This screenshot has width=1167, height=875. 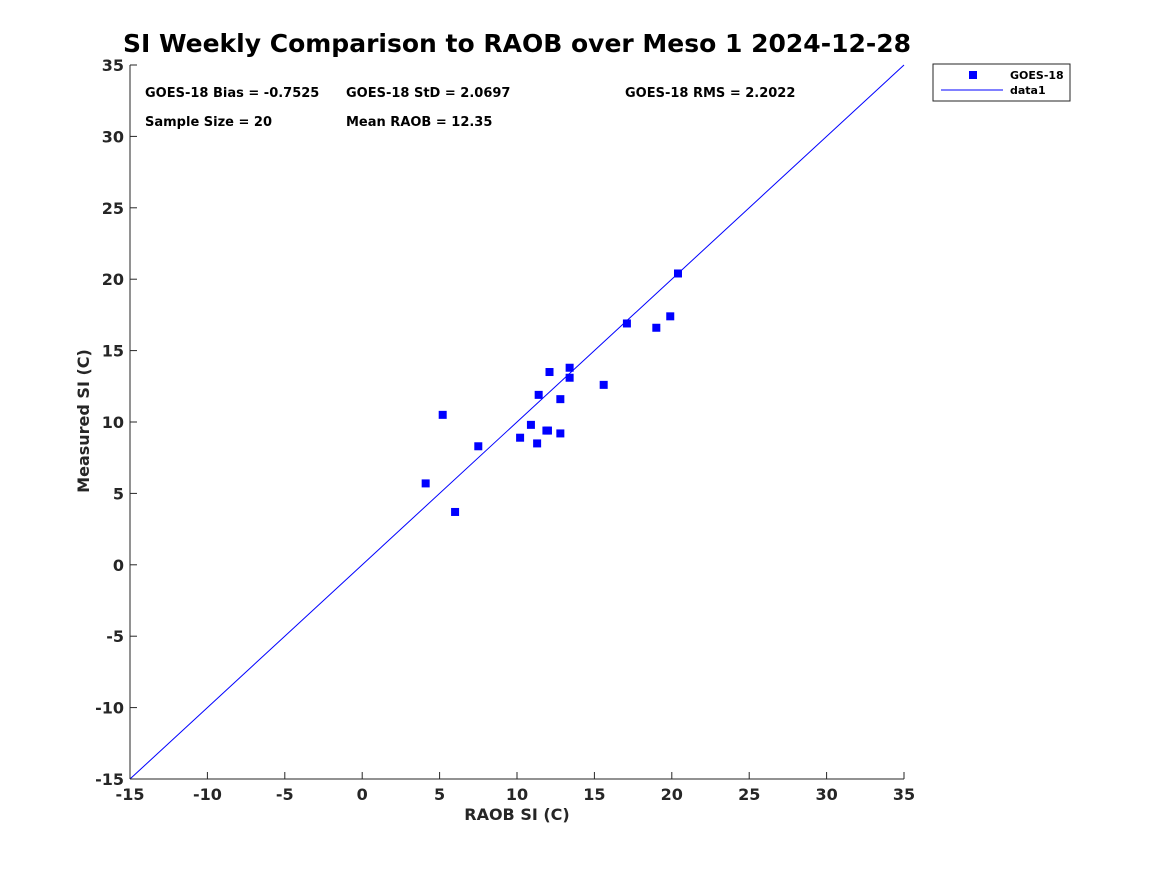 I want to click on x-tick-label: 30, so click(x=826, y=794).